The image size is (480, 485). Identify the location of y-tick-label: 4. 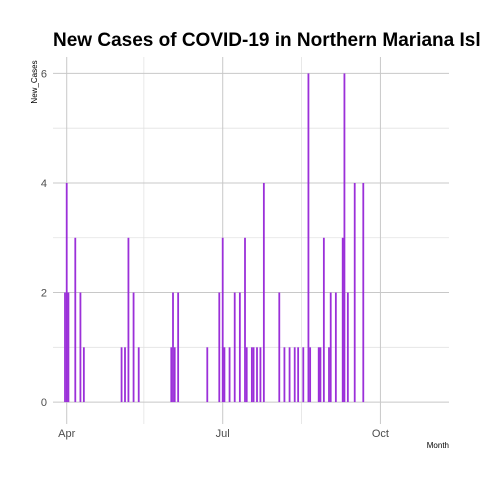
(44, 184).